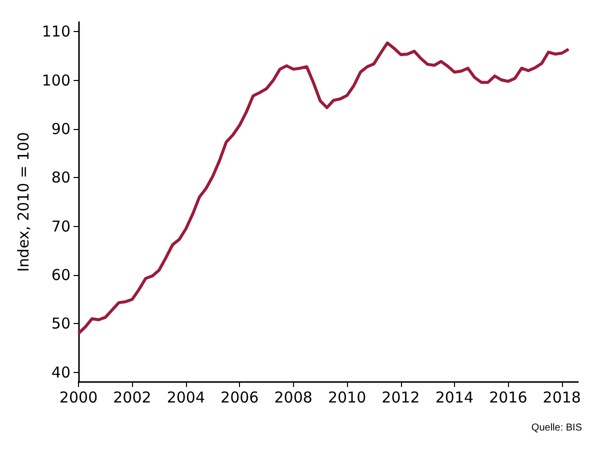 Image resolution: width=594 pixels, height=449 pixels. I want to click on x-tick-label: 2012, so click(401, 397).